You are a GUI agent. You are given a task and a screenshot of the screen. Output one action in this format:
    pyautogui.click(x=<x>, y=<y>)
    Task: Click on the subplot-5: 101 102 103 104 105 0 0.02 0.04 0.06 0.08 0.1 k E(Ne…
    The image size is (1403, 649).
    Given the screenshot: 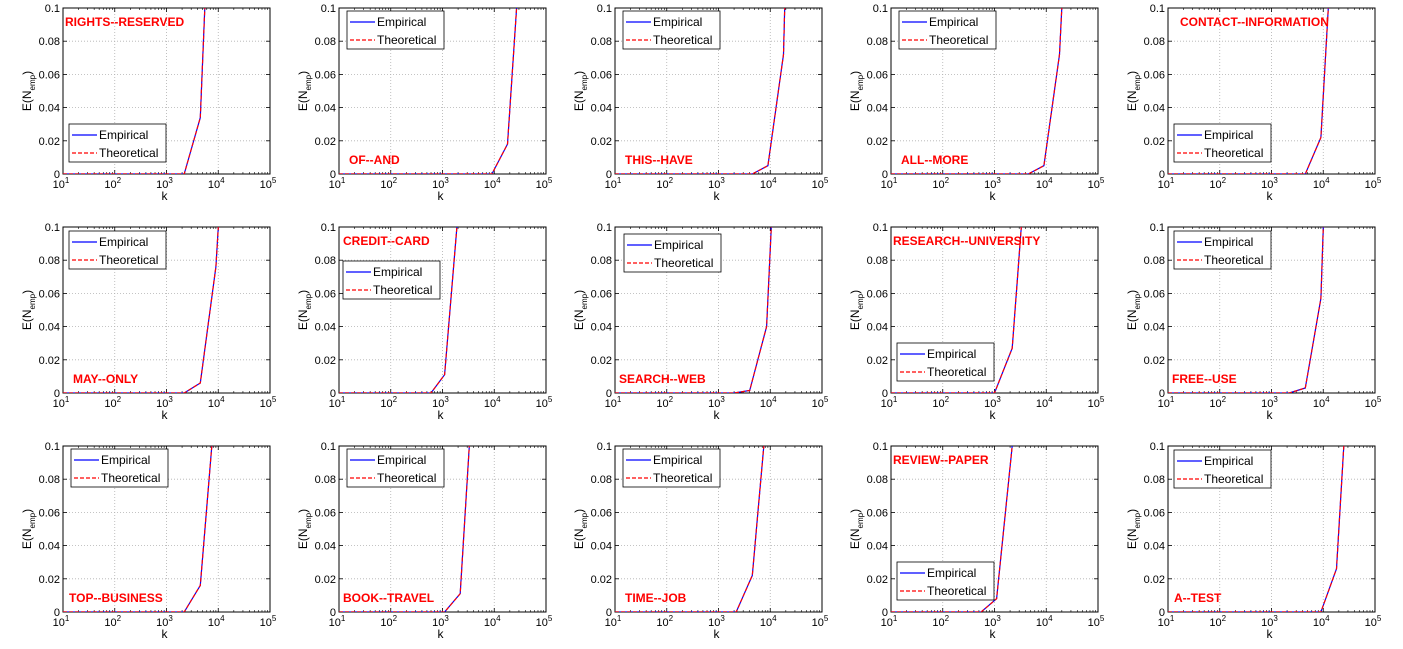 What is the action you would take?
    pyautogui.click(x=1253, y=103)
    